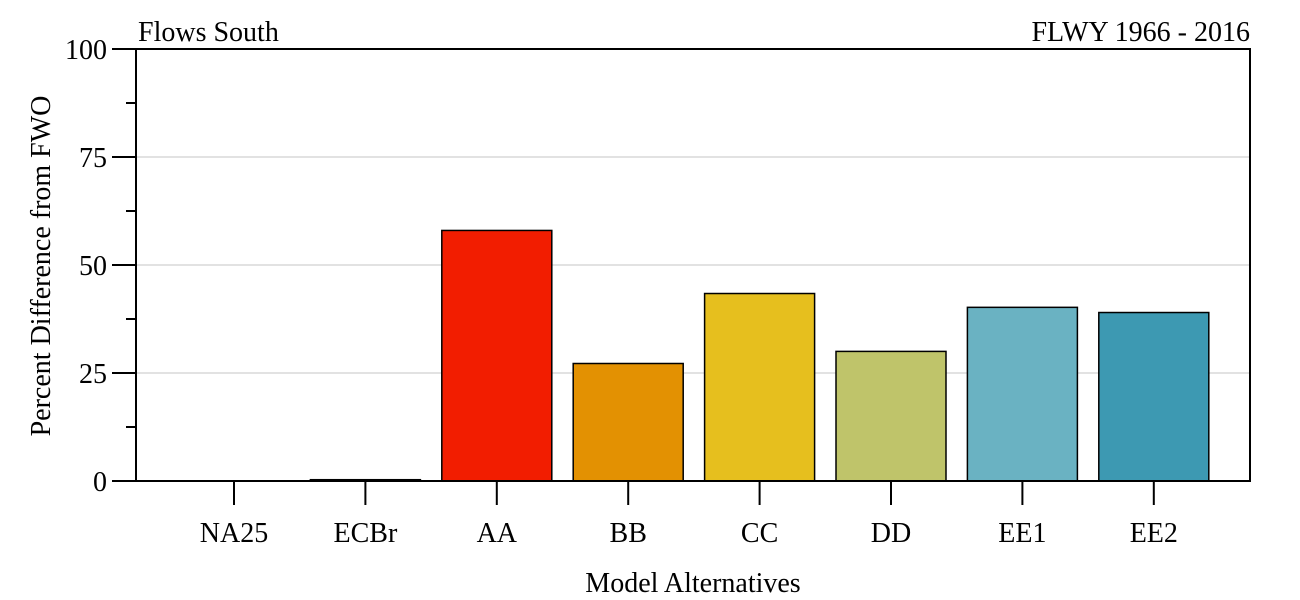  I want to click on bar-bb, so click(628, 422).